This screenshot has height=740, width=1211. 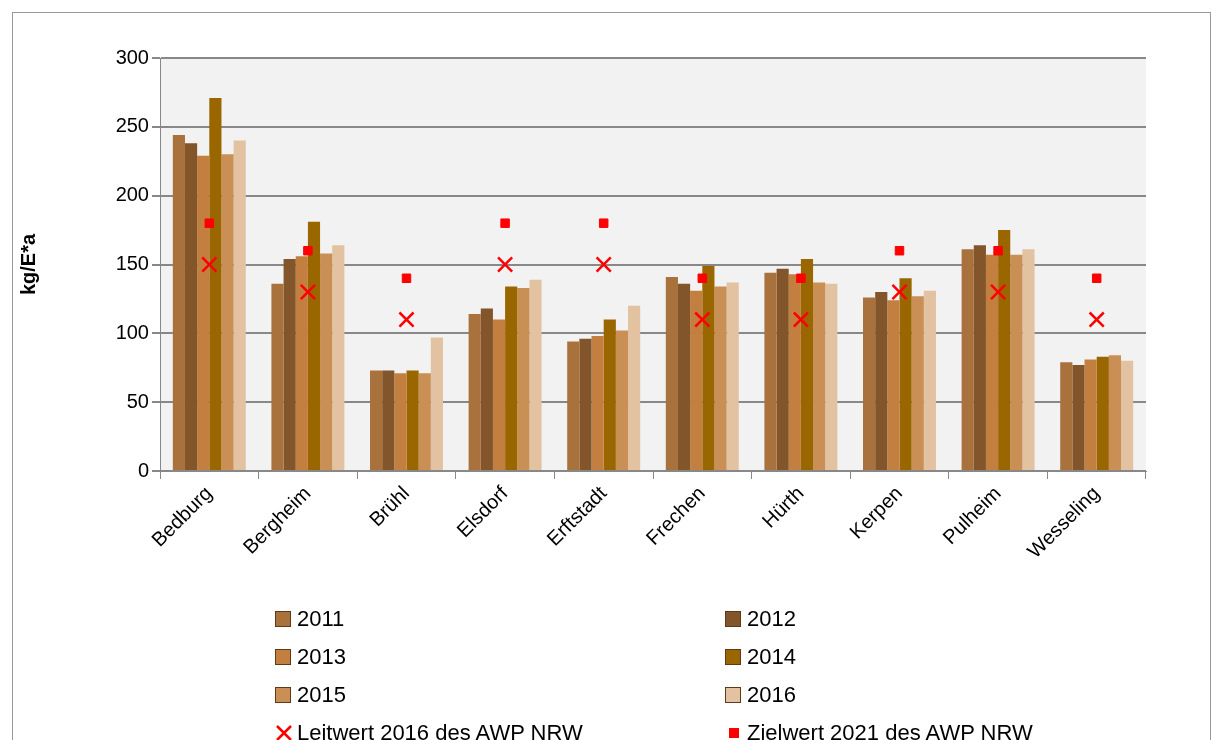 I want to click on y-tick-label: 200, so click(x=132, y=194).